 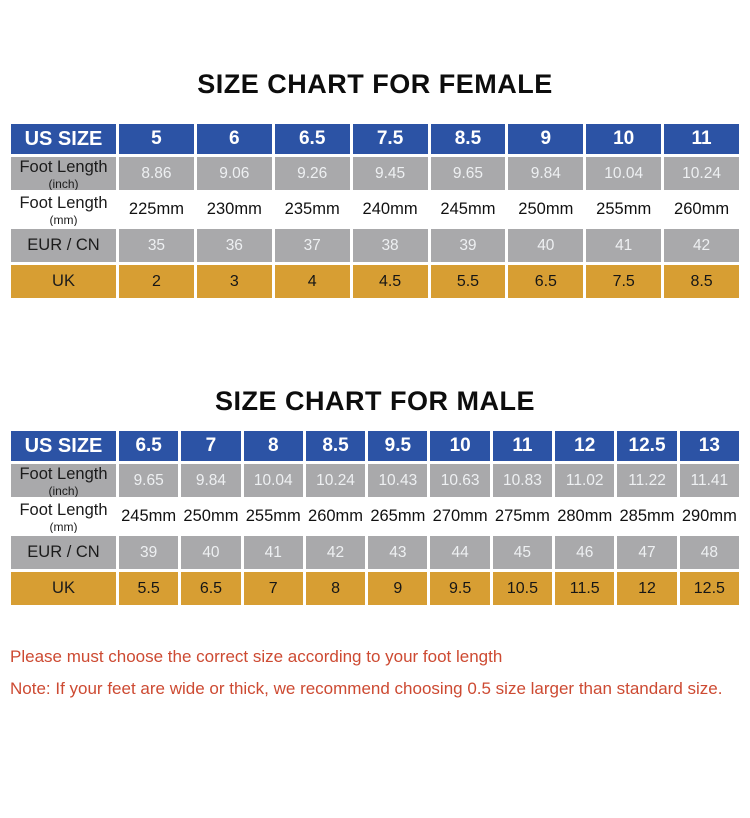 I want to click on size-value-cell: 6.5, so click(x=211, y=588).